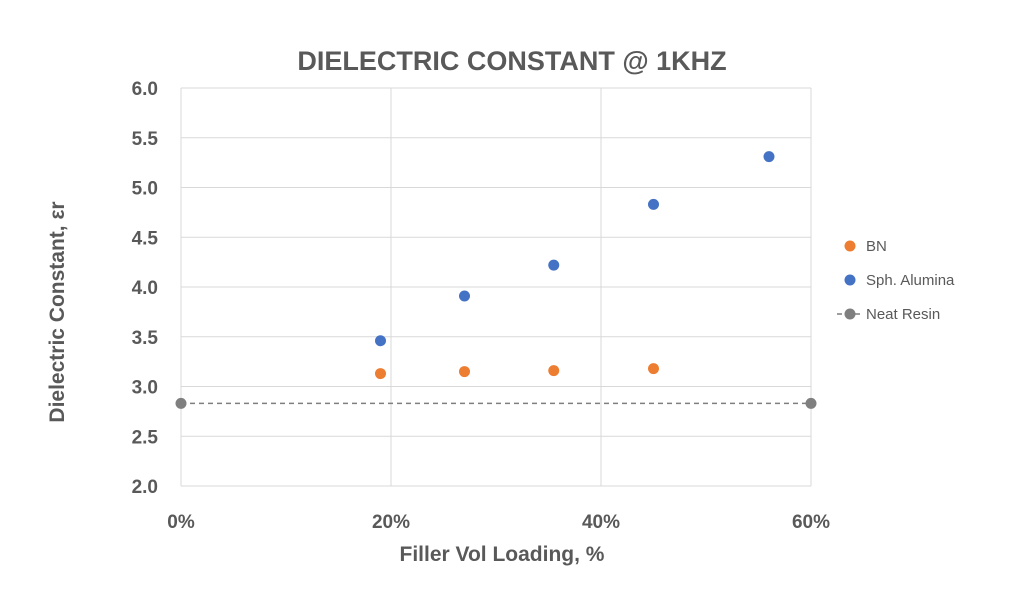  Describe the element at coordinates (850, 246) in the screenshot. I see `legend-marker-bn` at that location.